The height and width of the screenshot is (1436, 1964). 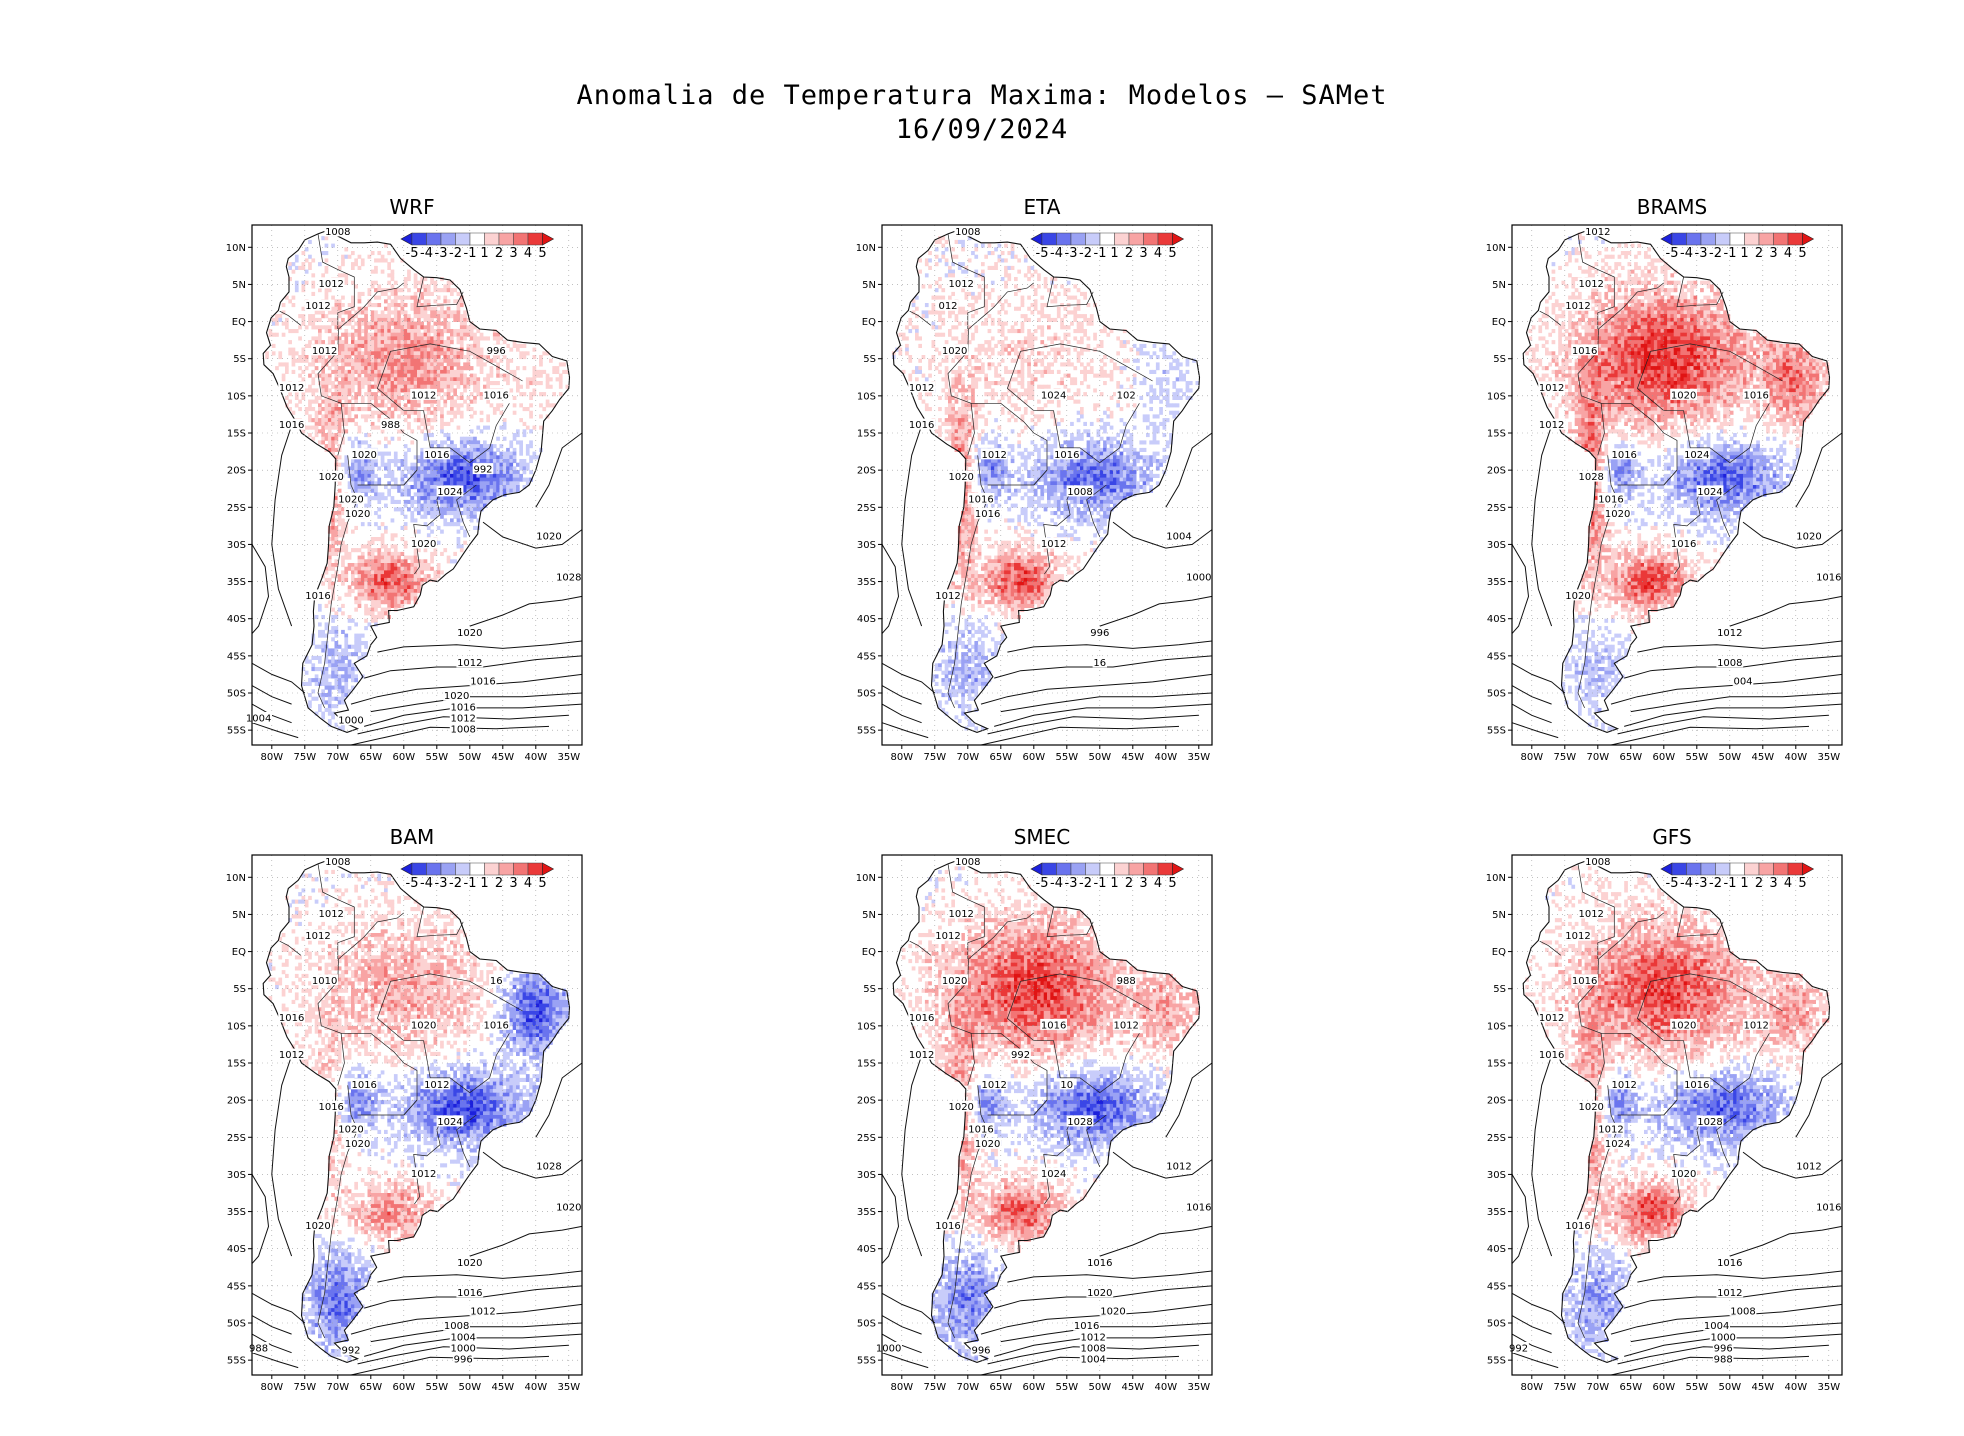 What do you see at coordinates (258, 1349) in the screenshot?
I see `isobar-label: 988` at bounding box center [258, 1349].